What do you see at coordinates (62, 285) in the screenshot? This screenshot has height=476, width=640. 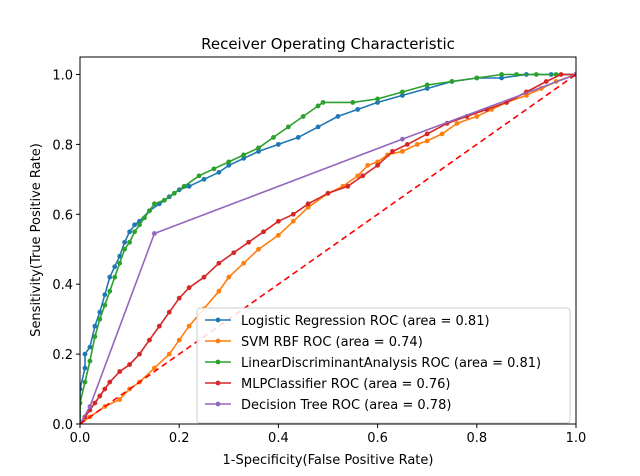 I see `y-tick-label: 0.4` at bounding box center [62, 285].